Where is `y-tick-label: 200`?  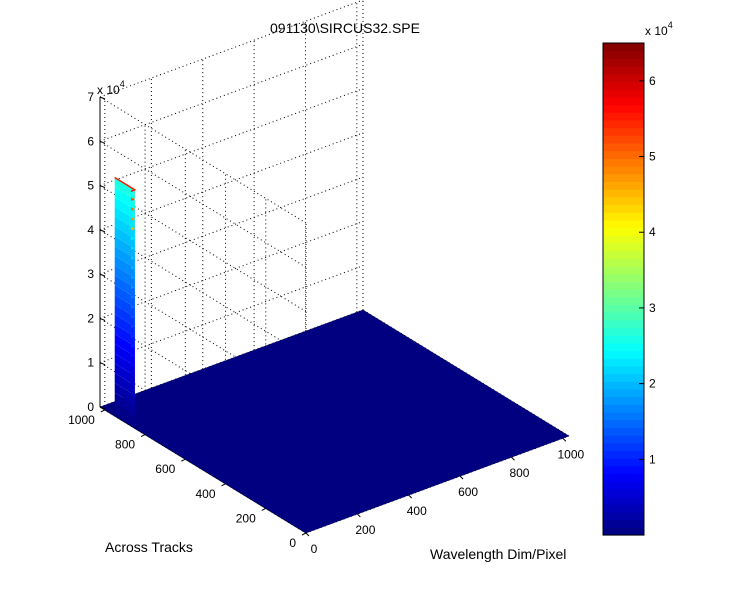 y-tick-label: 200 is located at coordinates (246, 518).